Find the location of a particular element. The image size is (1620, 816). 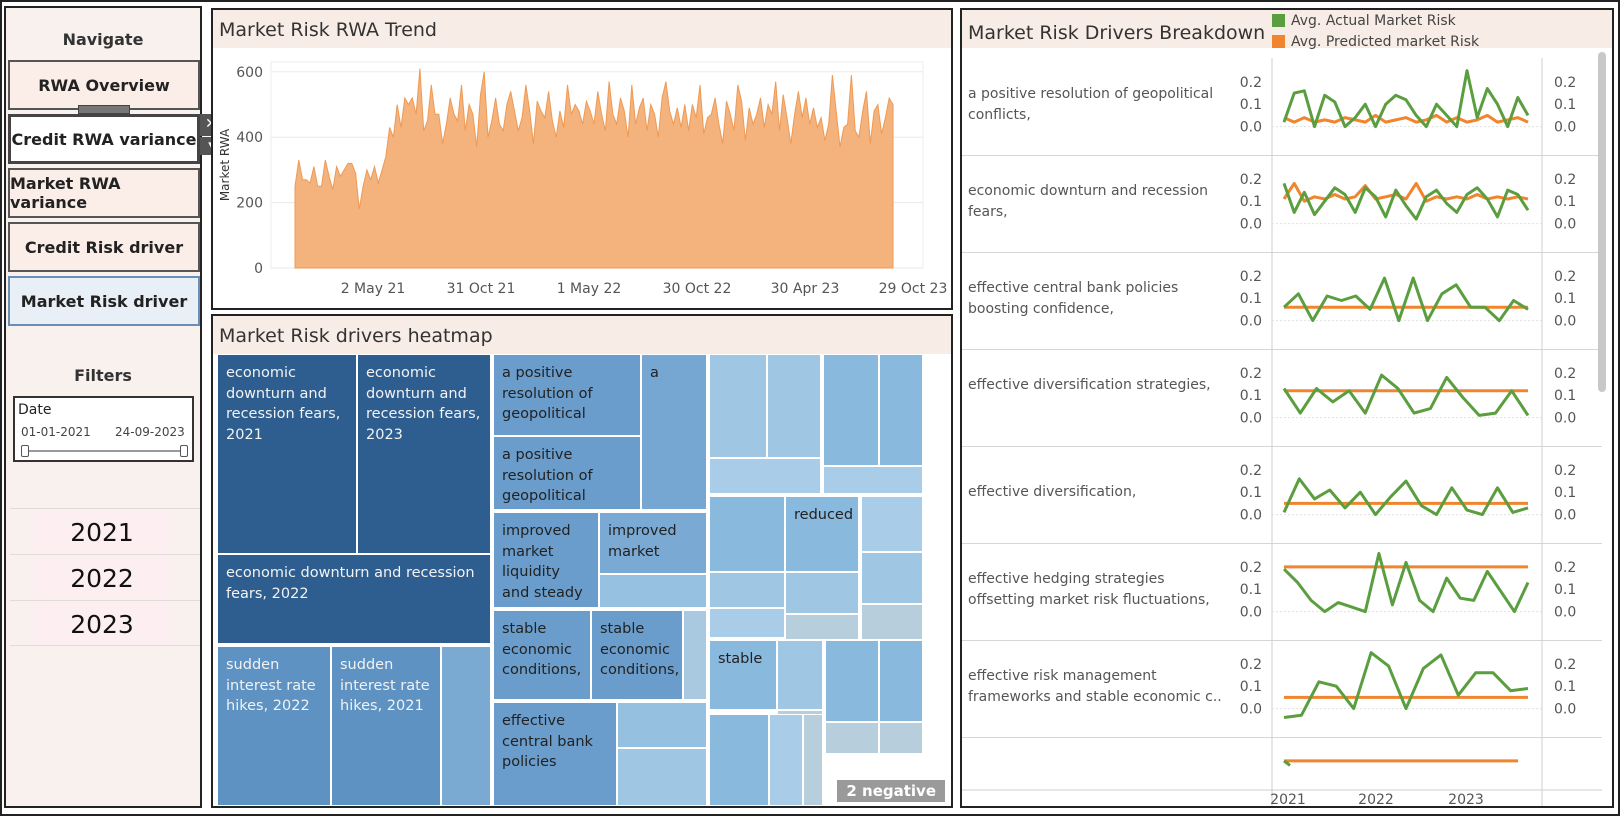

credit-risk-driver-button: Credit Risk driver is located at coordinates (104, 247).